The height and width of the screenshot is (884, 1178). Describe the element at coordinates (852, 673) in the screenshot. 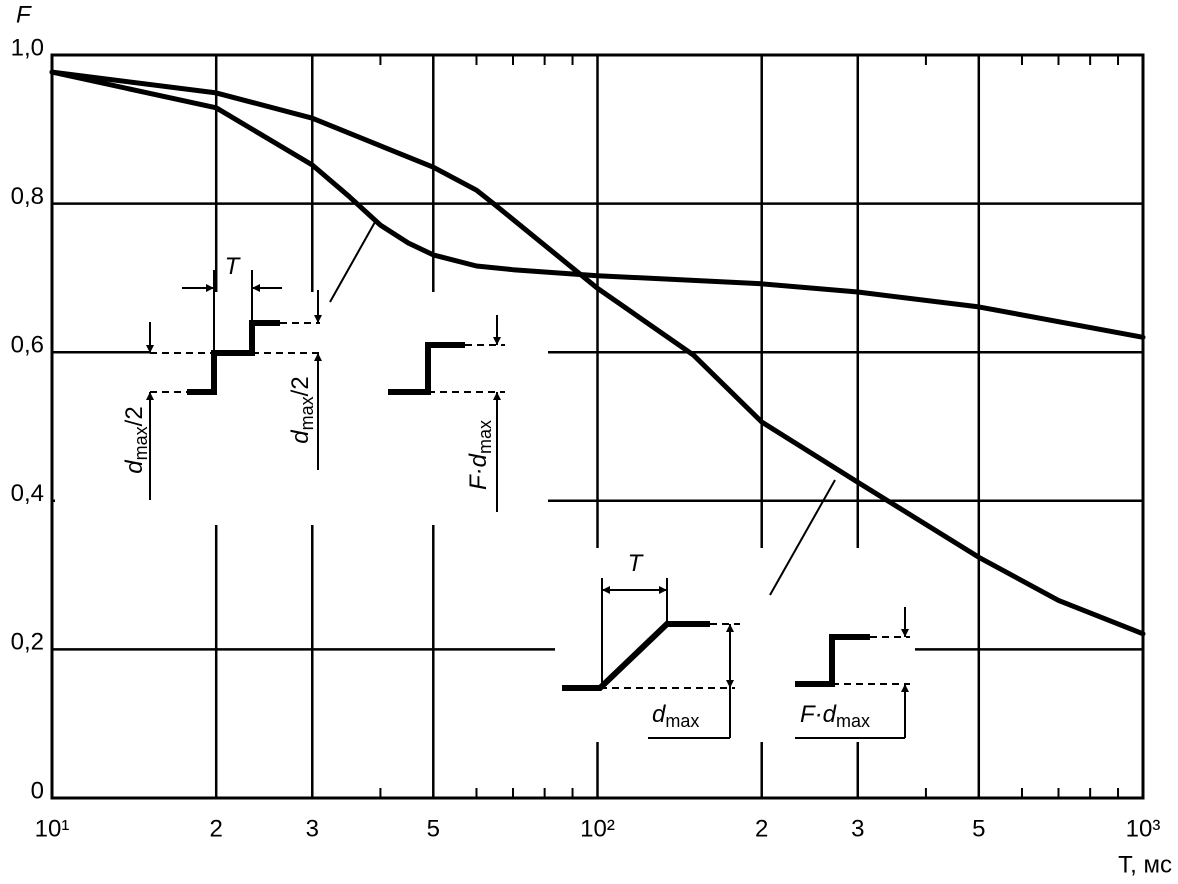

I see `inset-step-f2: F·dmax` at that location.